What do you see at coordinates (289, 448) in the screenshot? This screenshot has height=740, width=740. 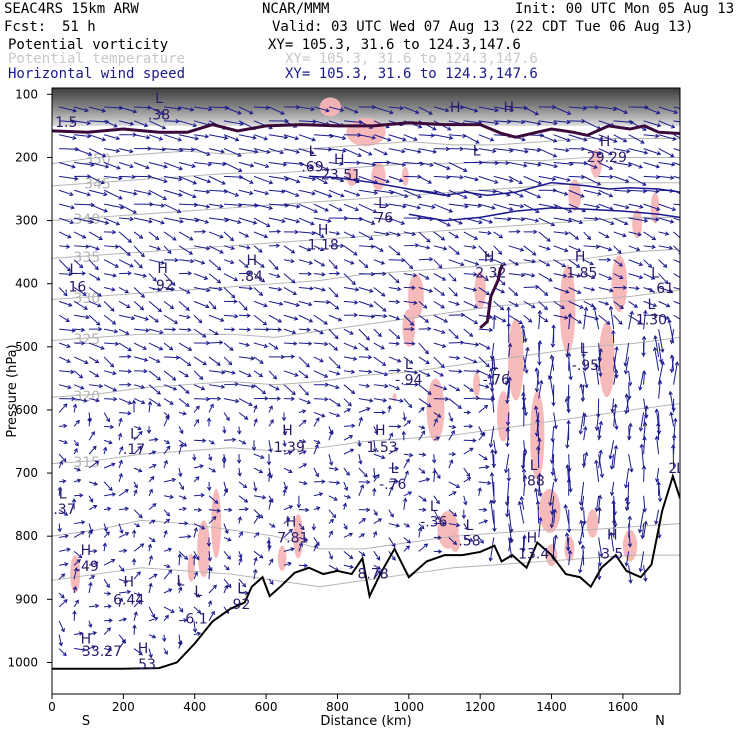 I see `pv-extremum-label: 1.39` at bounding box center [289, 448].